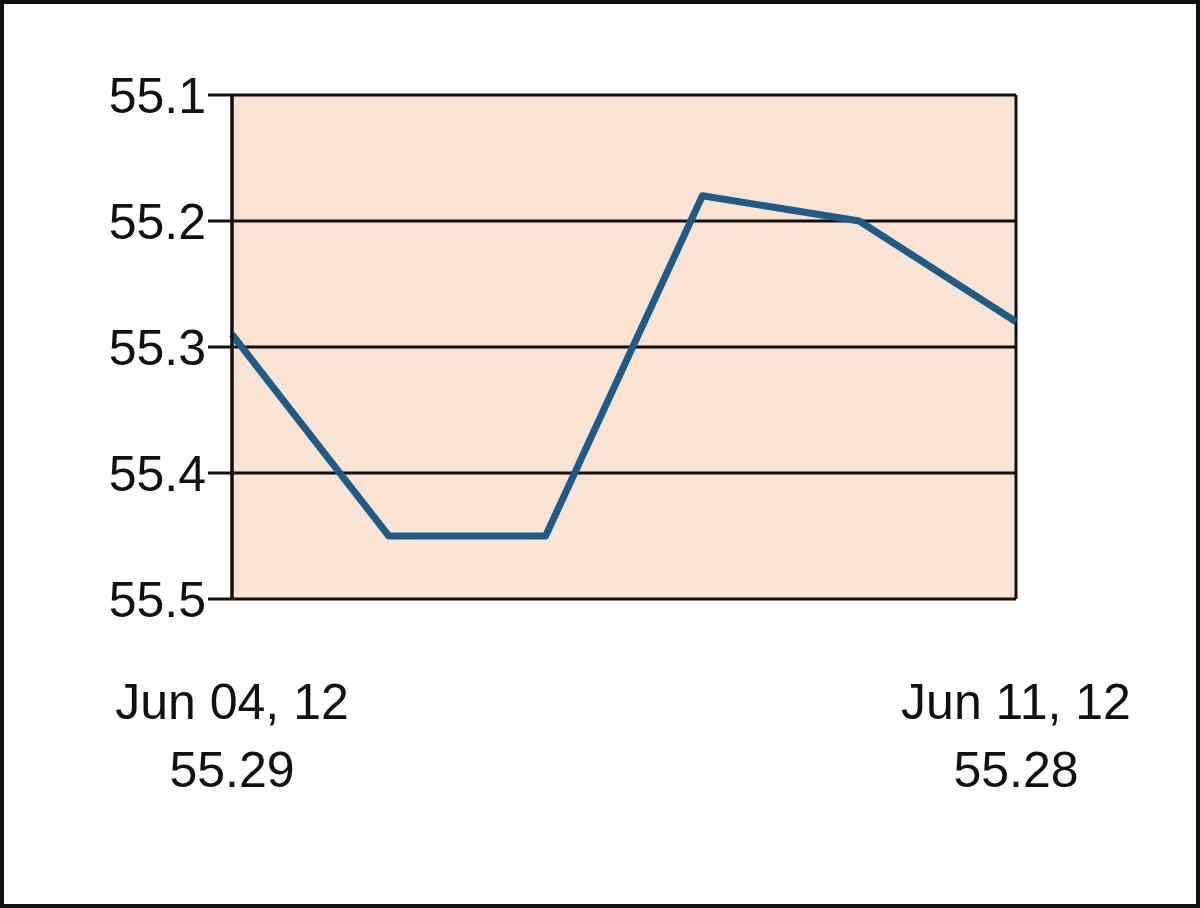  Describe the element at coordinates (157, 473) in the screenshot. I see `y-tick-label: 55.4` at that location.